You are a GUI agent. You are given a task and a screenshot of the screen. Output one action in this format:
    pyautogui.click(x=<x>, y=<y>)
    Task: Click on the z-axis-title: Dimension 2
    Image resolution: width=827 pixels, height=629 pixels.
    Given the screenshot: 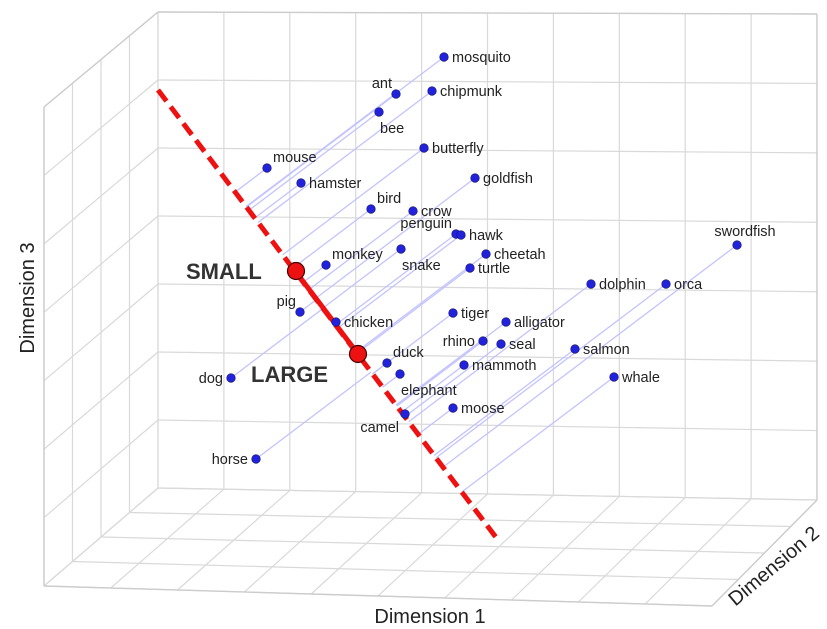 What is the action you would take?
    pyautogui.click(x=773, y=566)
    